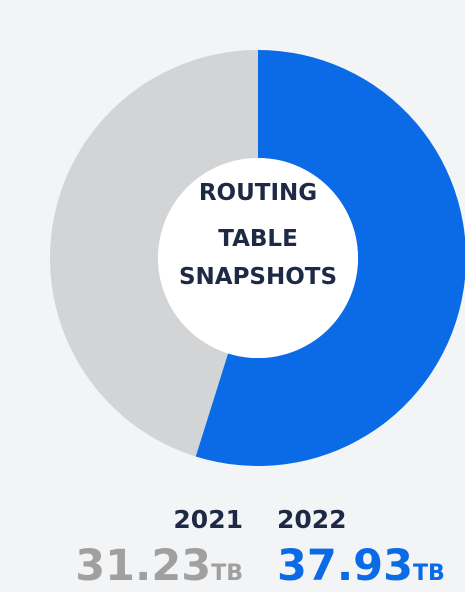 The width and height of the screenshot is (465, 592). Describe the element at coordinates (258, 239) in the screenshot. I see `center-text: TABLE` at that location.